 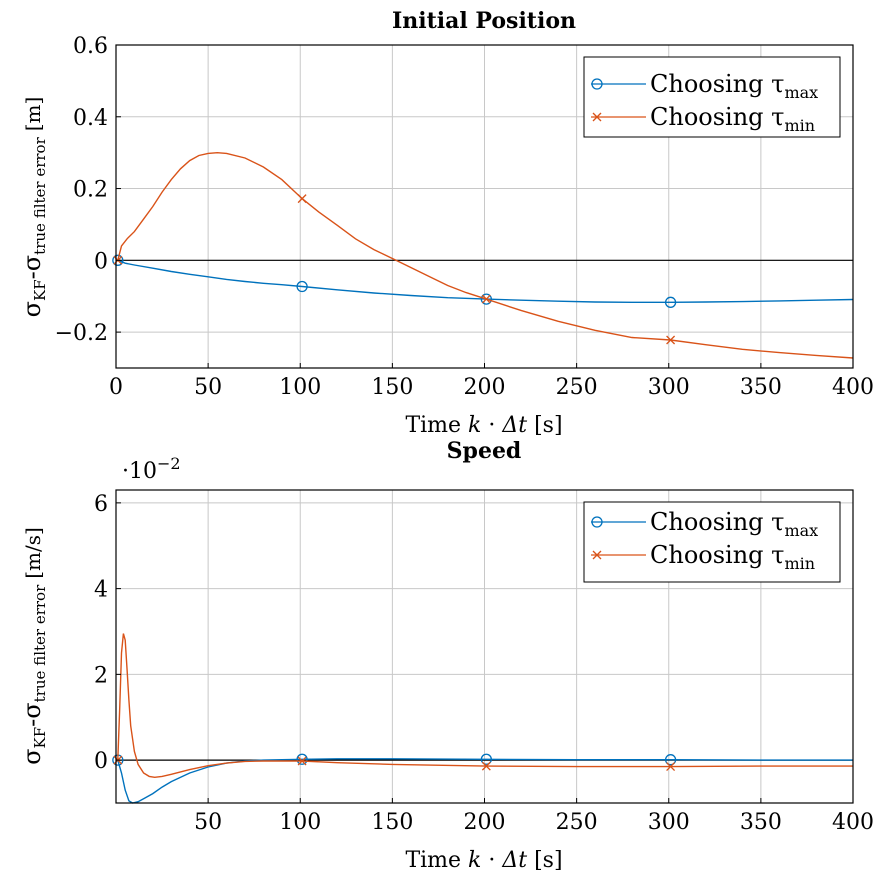 I want to click on y-axis-label: σKF-σtrue filter error [m/s], so click(x=33, y=646).